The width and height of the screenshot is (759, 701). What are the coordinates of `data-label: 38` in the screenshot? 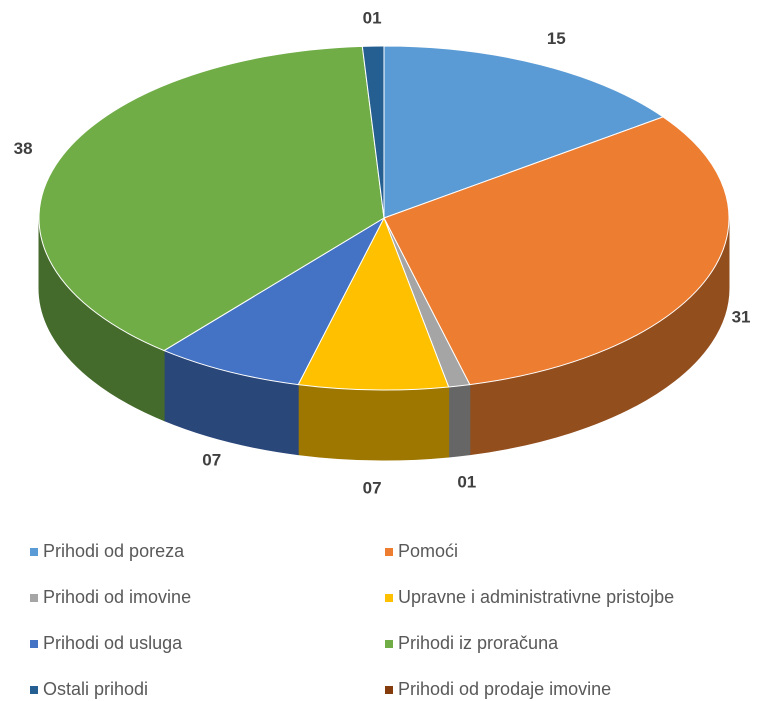 It's located at (23, 148).